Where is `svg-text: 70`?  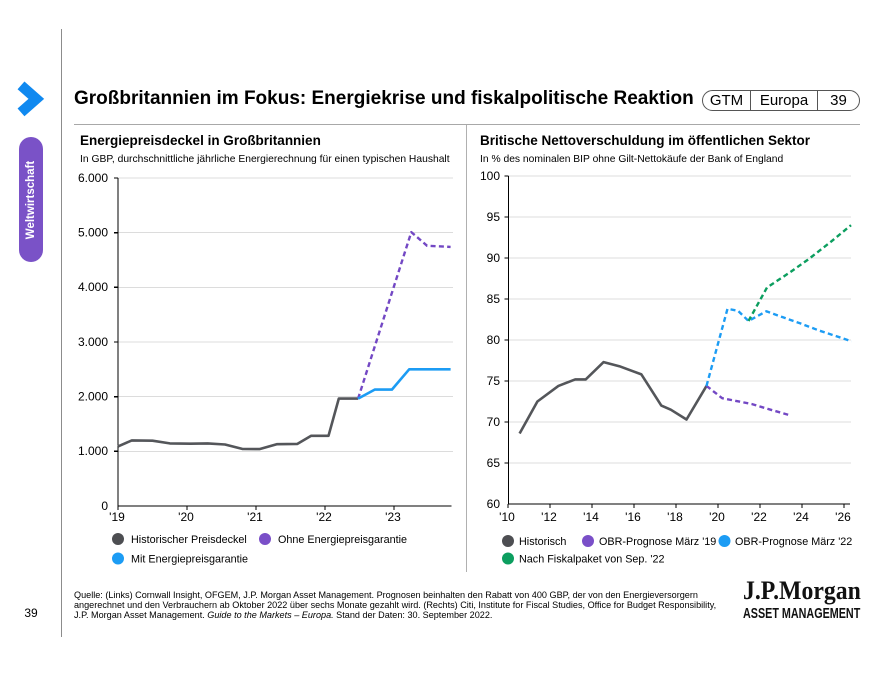 svg-text: 70 is located at coordinates (494, 422).